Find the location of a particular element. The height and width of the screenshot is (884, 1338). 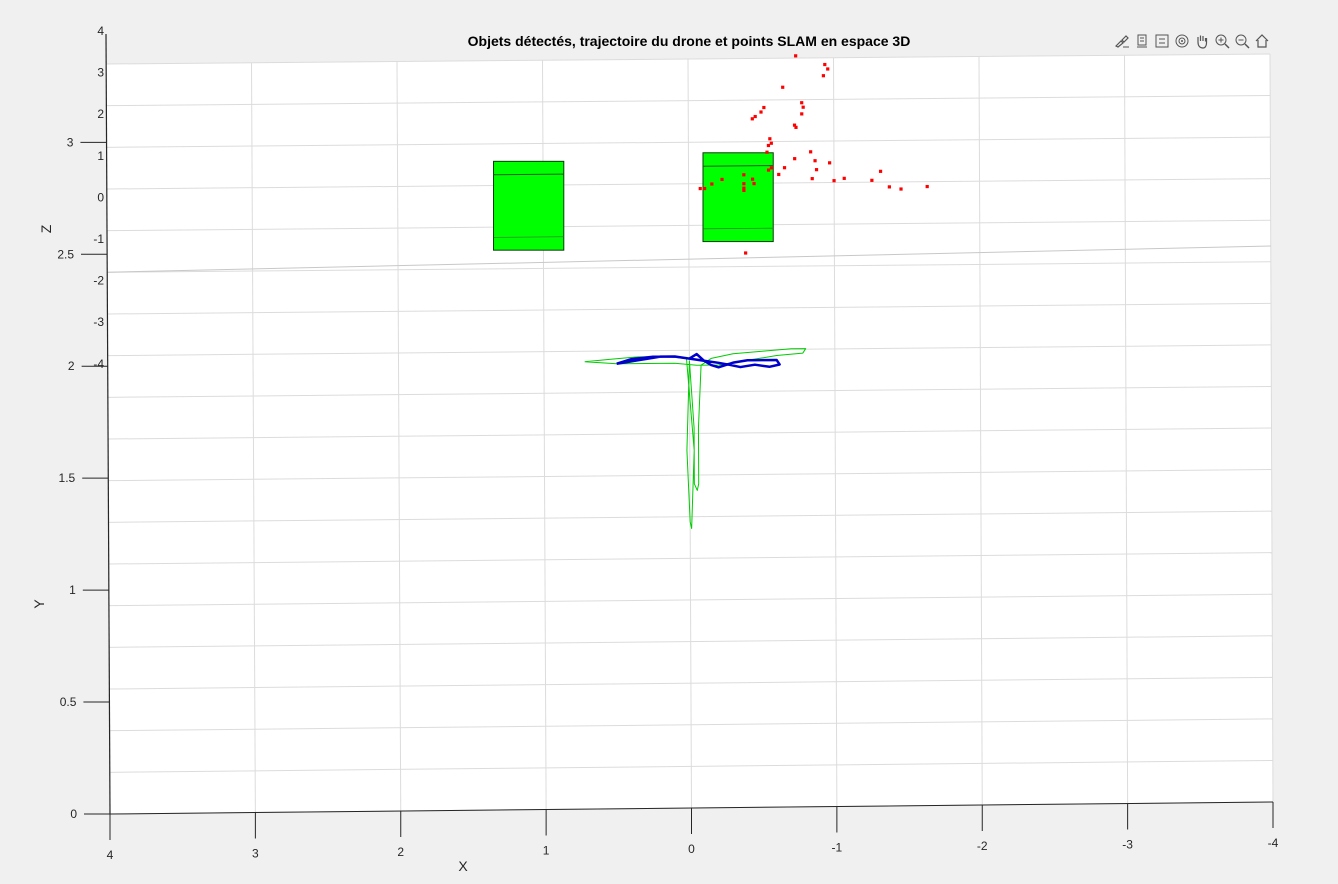

x-tick-label: 1 is located at coordinates (546, 851).